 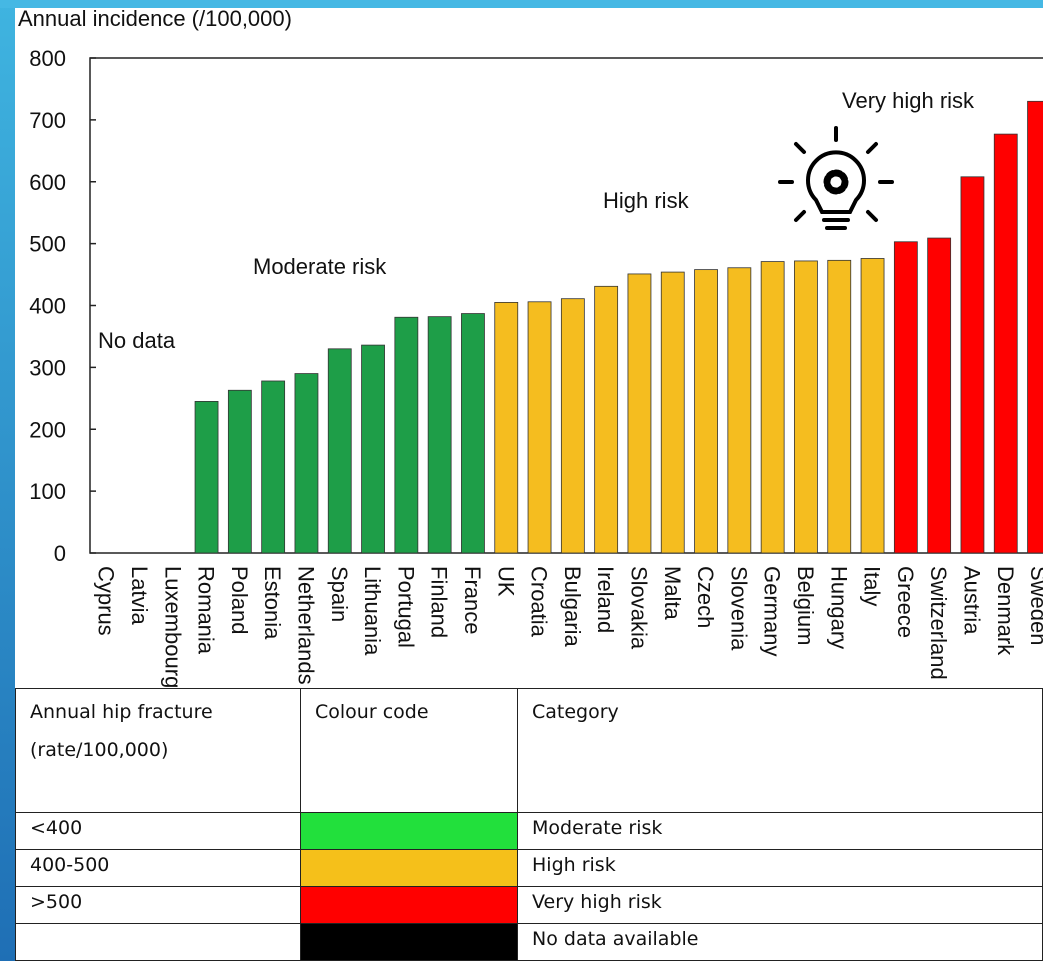 I want to click on table-row: >500 Very high risk, so click(x=529, y=905).